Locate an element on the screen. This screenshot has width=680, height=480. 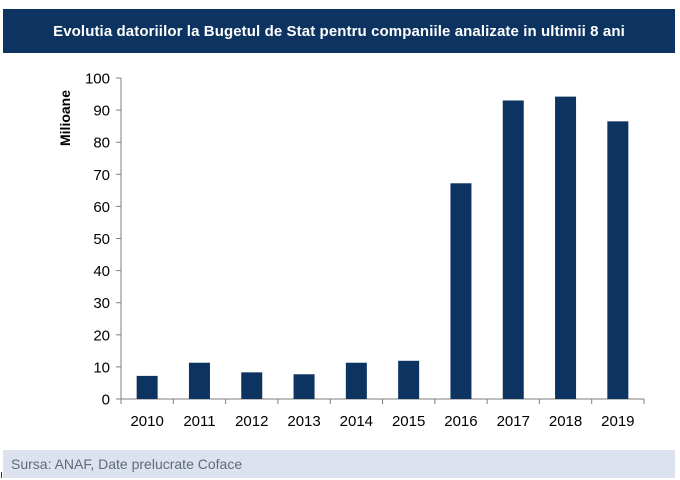
y-tick-label: 0 is located at coordinates (106, 400).